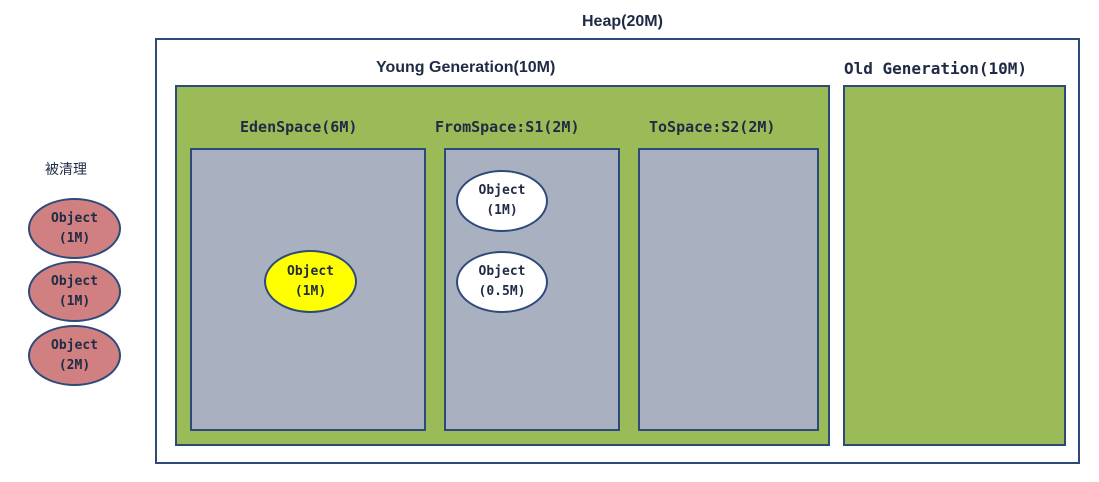  I want to click on from-object-1-line1: Object, so click(502, 190).